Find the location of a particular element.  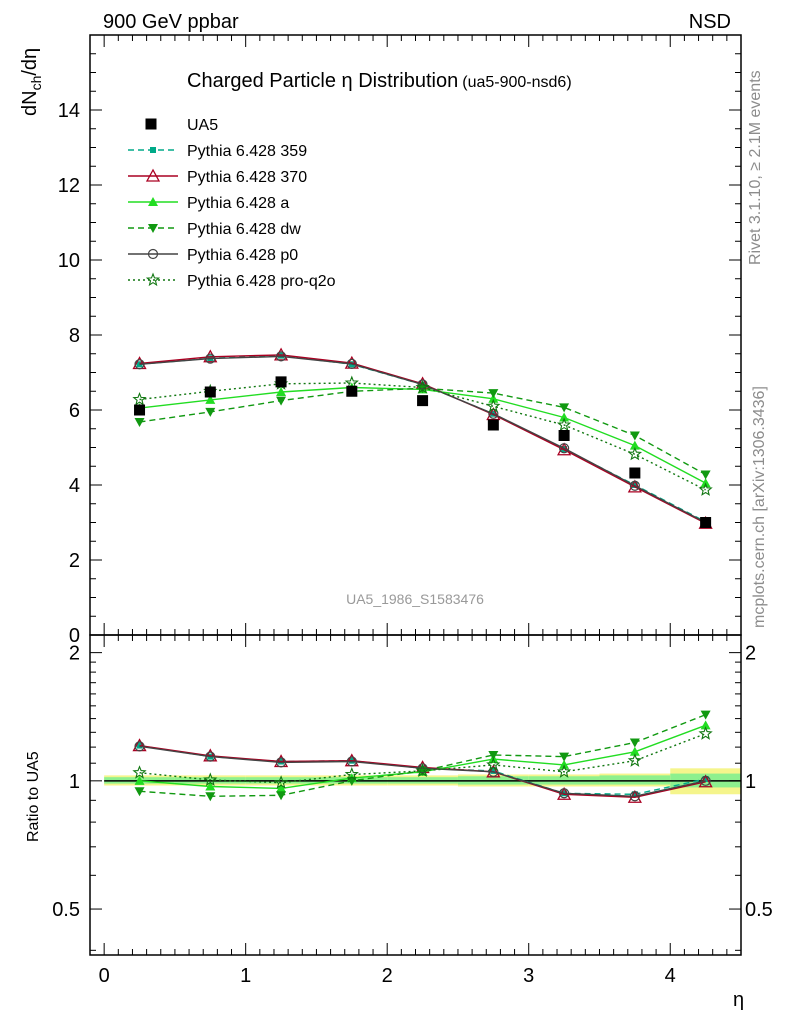

legend-label: Pythia 6.428 370 is located at coordinates (247, 177).